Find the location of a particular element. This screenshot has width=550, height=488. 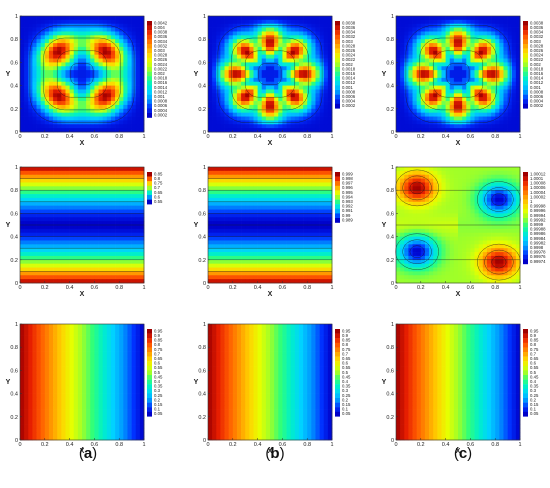

y-tick-label: 0.8 is located at coordinates (390, 40).